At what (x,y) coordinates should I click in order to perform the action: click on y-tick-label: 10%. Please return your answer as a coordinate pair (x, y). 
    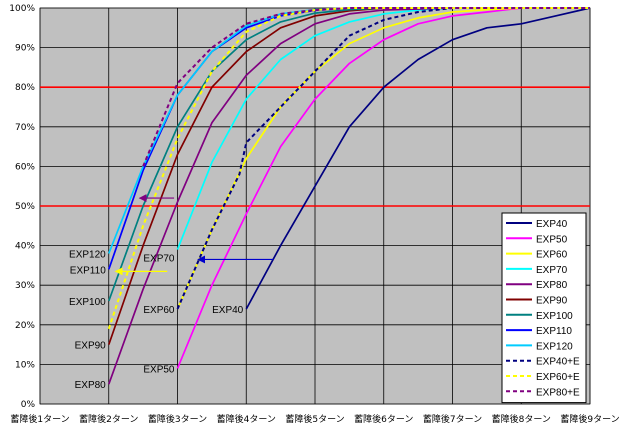
    Looking at the image, I should click on (25, 365).